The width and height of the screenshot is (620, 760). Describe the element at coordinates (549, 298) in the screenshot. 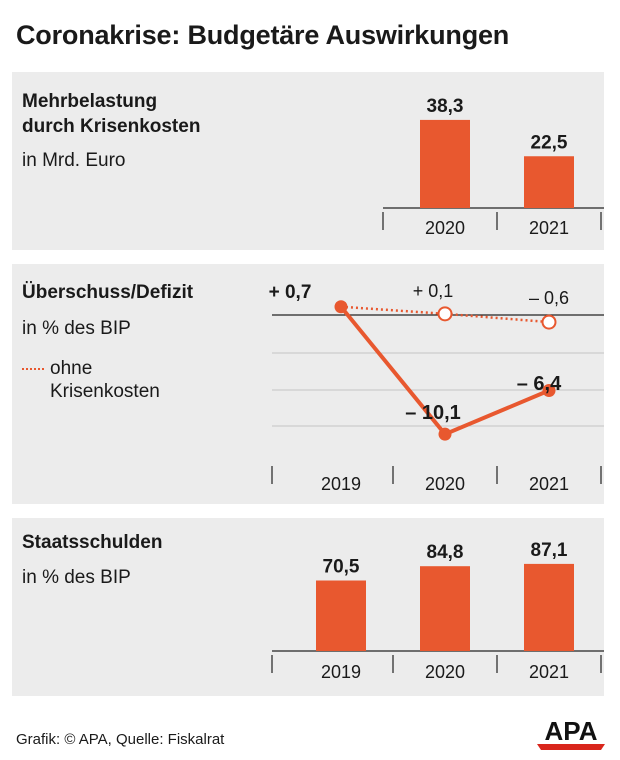

I see `data-label: – 0,6` at that location.